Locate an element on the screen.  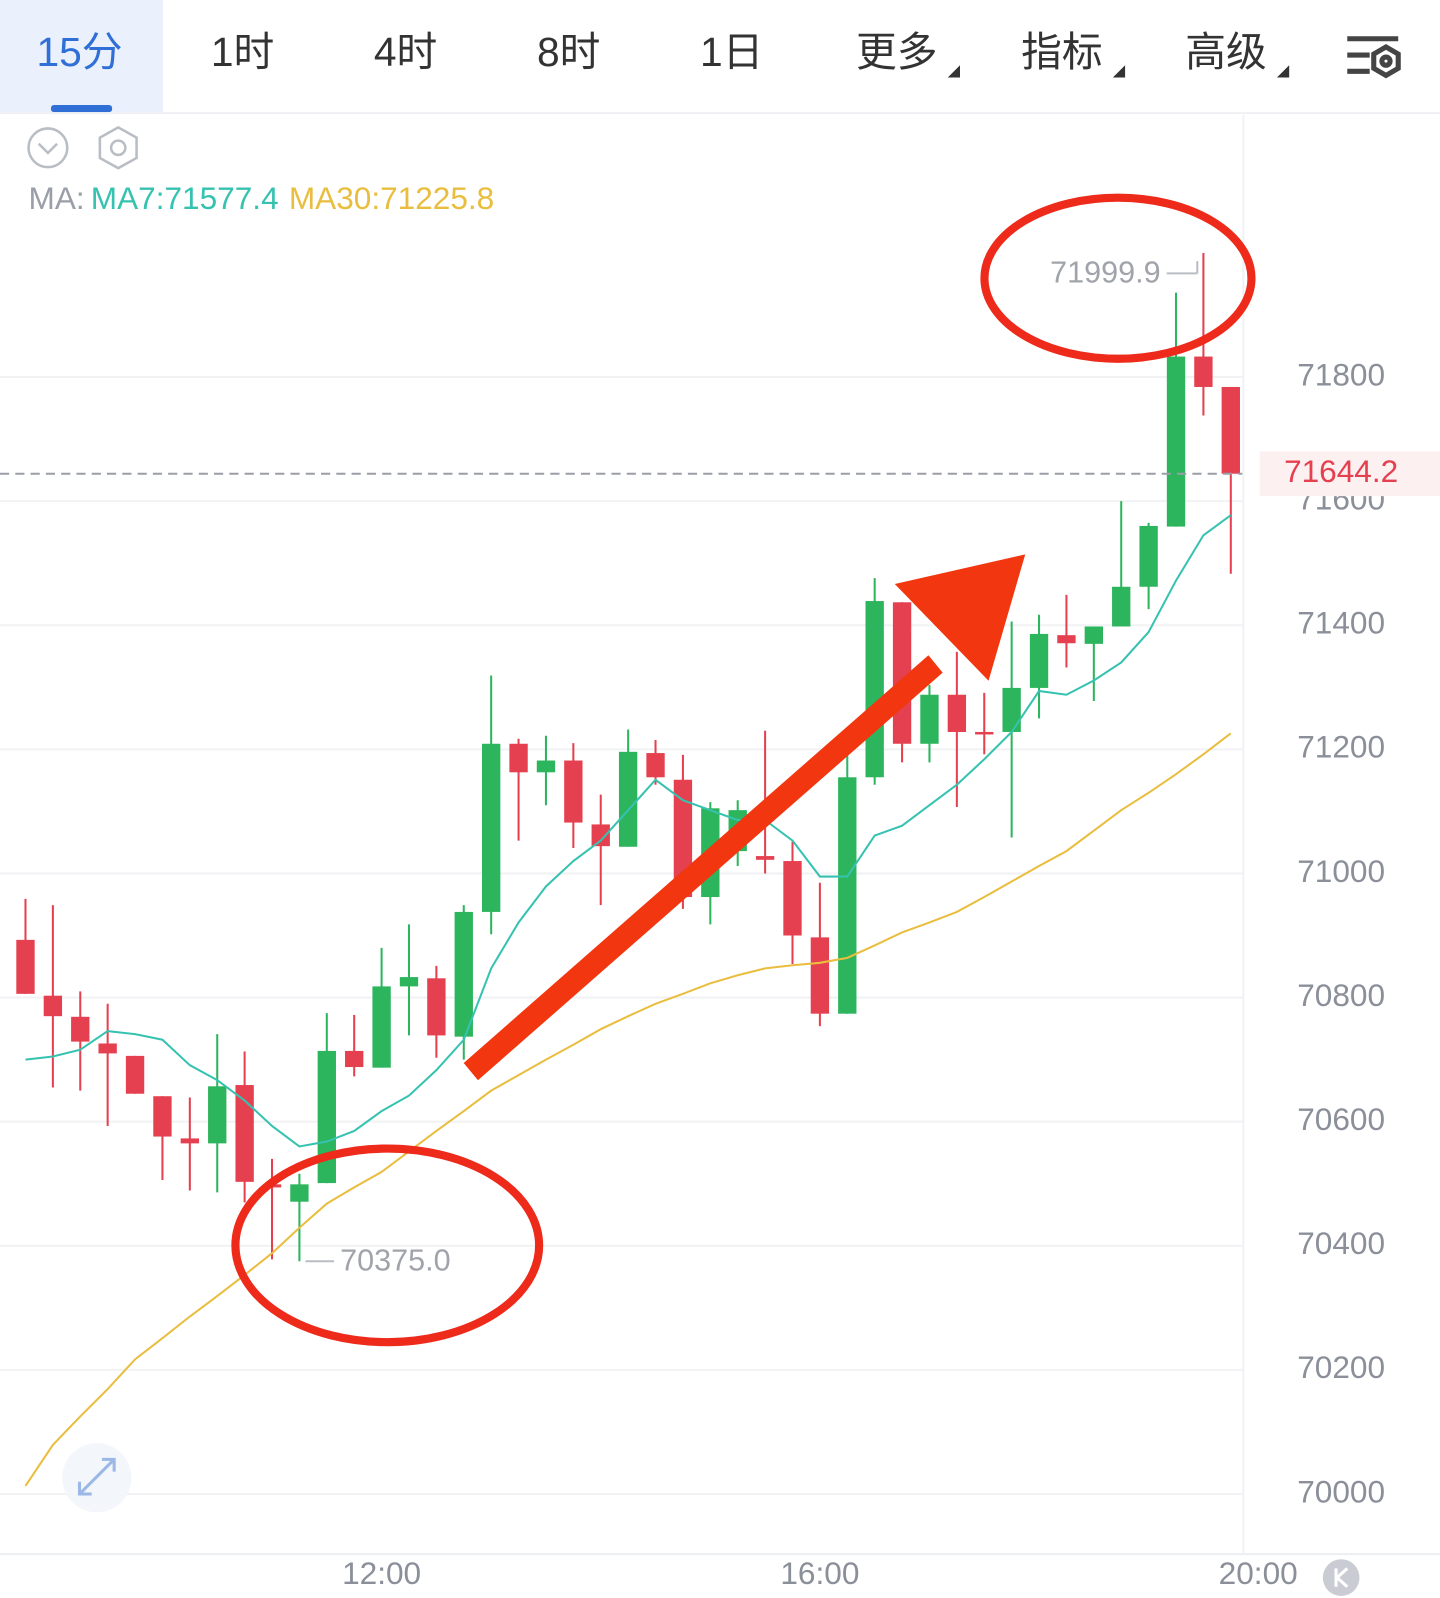
last-price-bg is located at coordinates (1349, 474).